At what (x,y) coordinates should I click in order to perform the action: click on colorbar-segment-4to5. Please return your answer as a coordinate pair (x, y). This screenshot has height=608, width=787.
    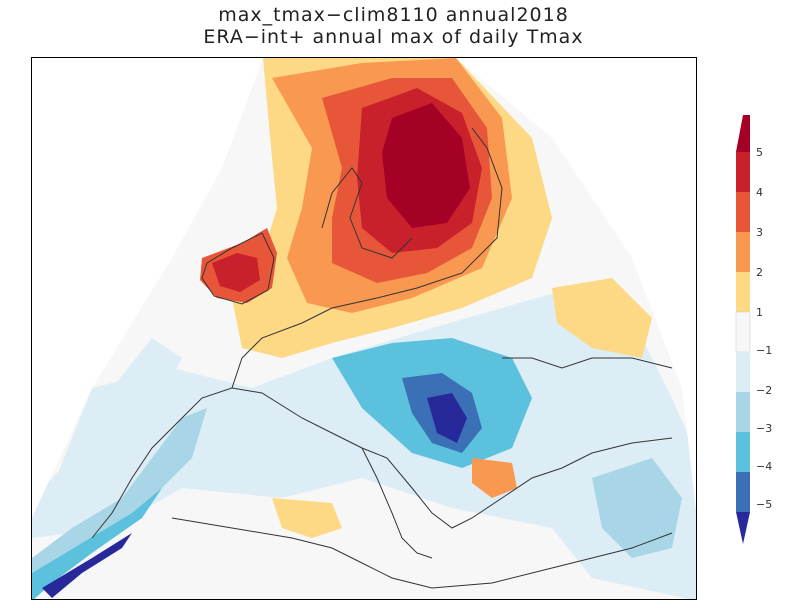
    Looking at the image, I should click on (743, 172).